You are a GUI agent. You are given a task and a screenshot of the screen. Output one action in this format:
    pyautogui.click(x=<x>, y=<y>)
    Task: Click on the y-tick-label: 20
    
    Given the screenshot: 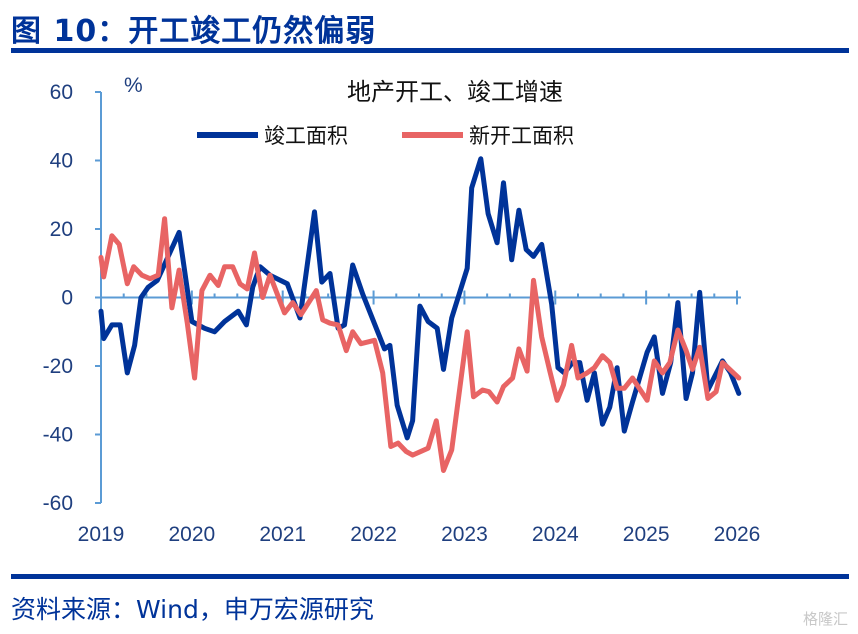 What is the action you would take?
    pyautogui.click(x=61, y=229)
    